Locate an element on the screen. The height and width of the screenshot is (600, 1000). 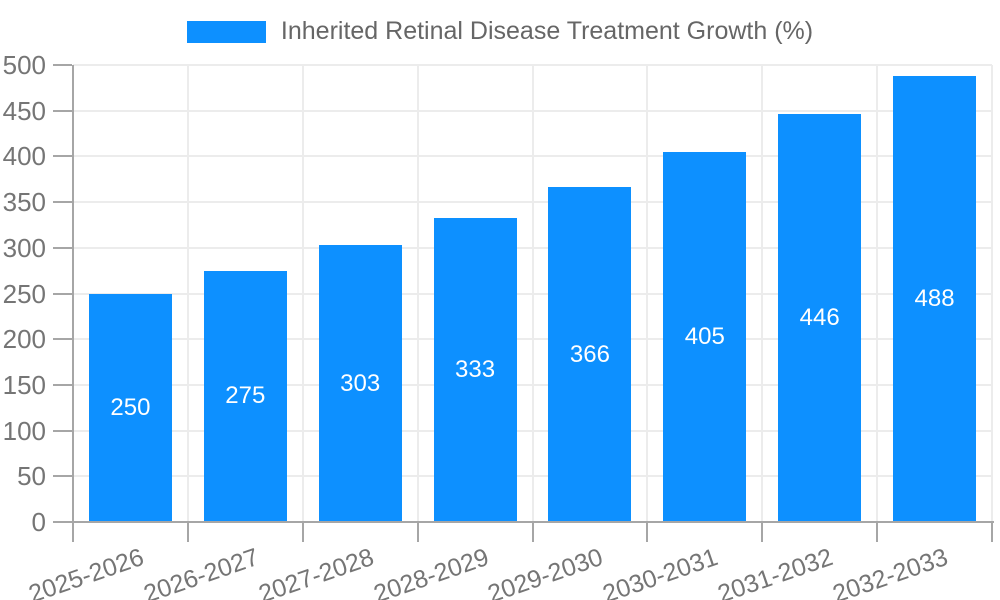
bar: 366 is located at coordinates (590, 354).